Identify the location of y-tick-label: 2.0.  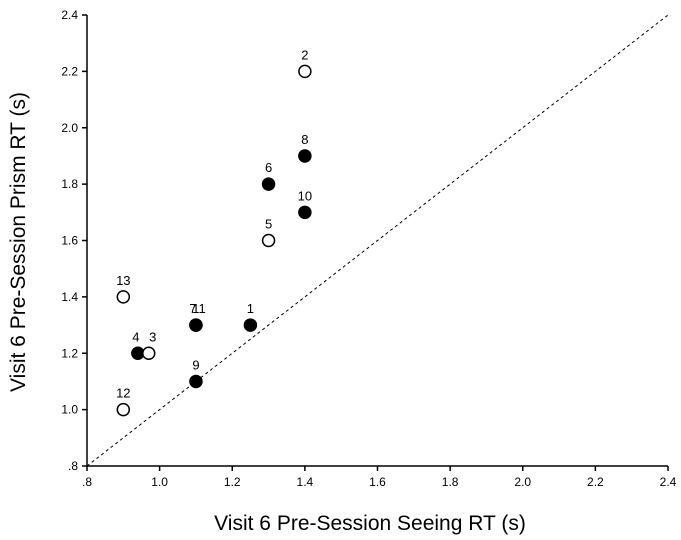
(69, 128).